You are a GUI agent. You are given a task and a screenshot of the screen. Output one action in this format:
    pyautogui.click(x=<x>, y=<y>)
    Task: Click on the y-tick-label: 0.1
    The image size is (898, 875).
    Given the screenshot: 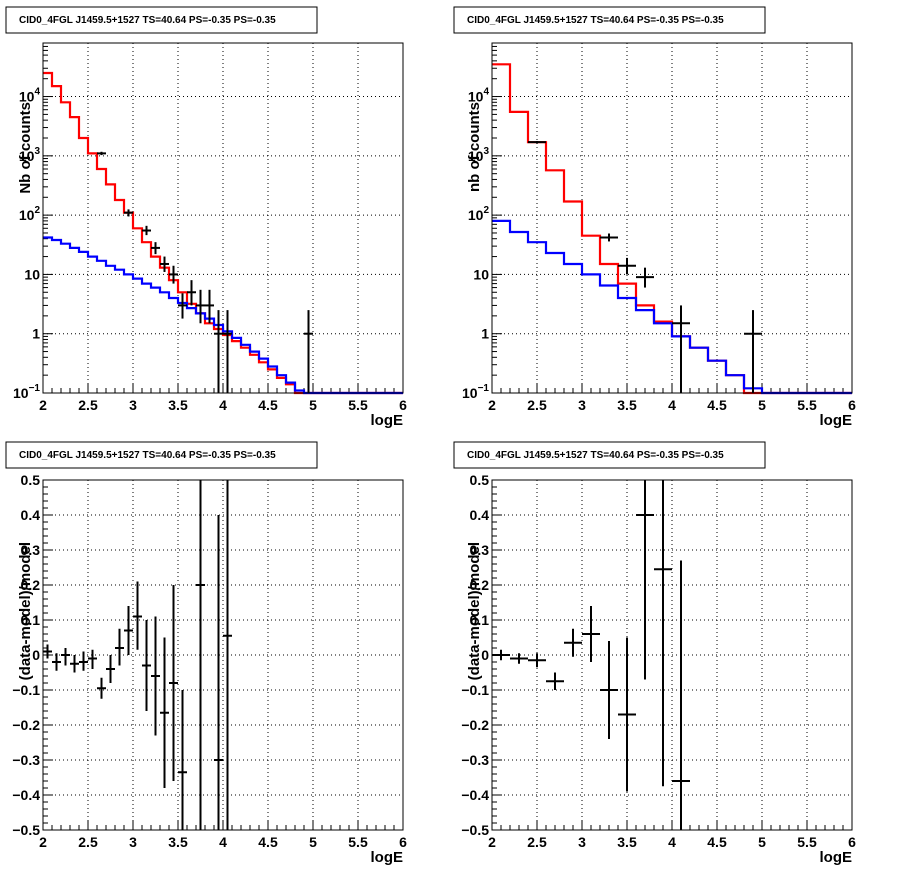 What is the action you would take?
    pyautogui.click(x=31, y=620)
    